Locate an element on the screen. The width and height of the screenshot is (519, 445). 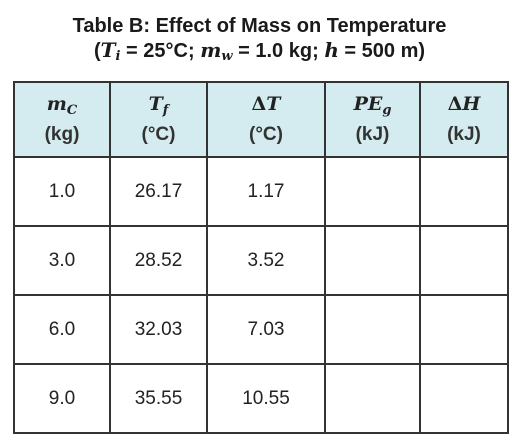
title-mw-sub: w is located at coordinates (227, 56).